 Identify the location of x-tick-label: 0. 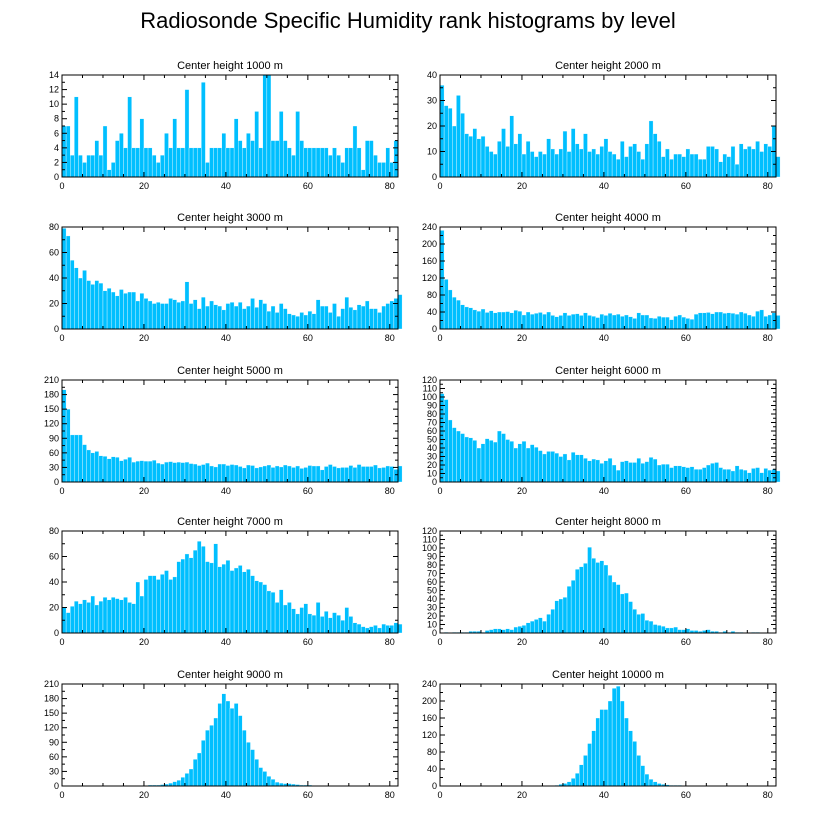
(439, 491).